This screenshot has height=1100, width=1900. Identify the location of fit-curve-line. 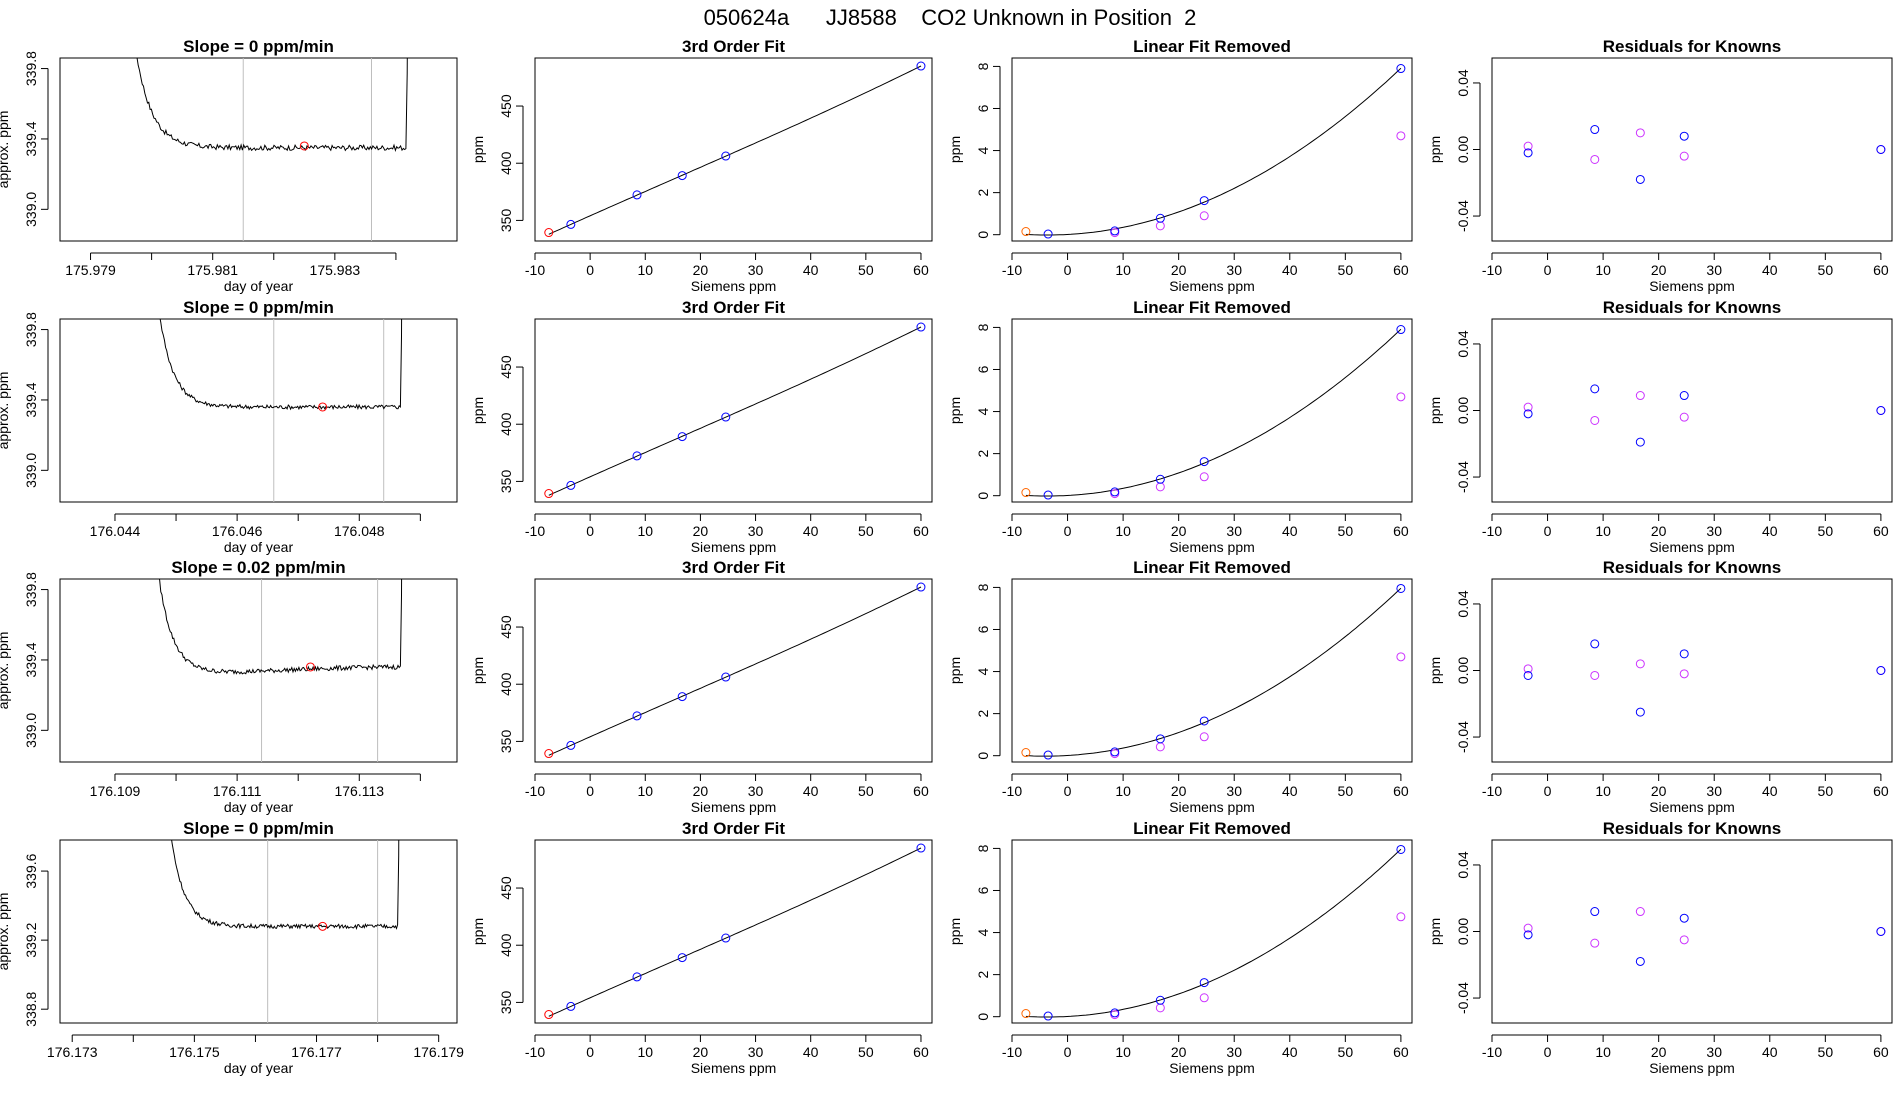
(735, 932).